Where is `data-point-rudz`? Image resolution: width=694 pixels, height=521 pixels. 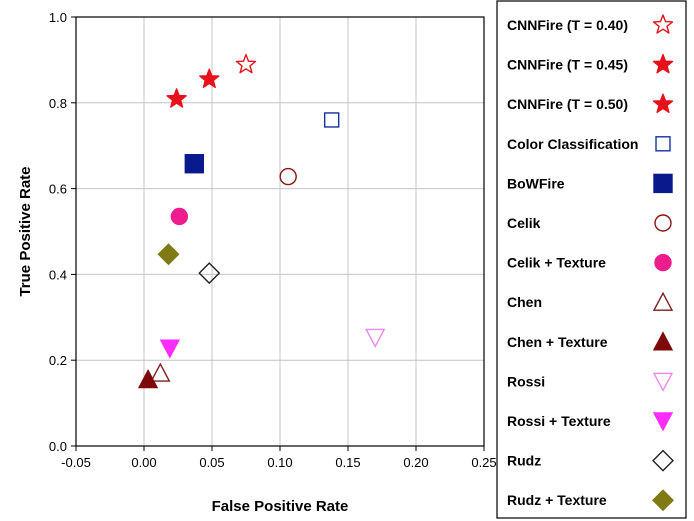
data-point-rudz is located at coordinates (209, 273).